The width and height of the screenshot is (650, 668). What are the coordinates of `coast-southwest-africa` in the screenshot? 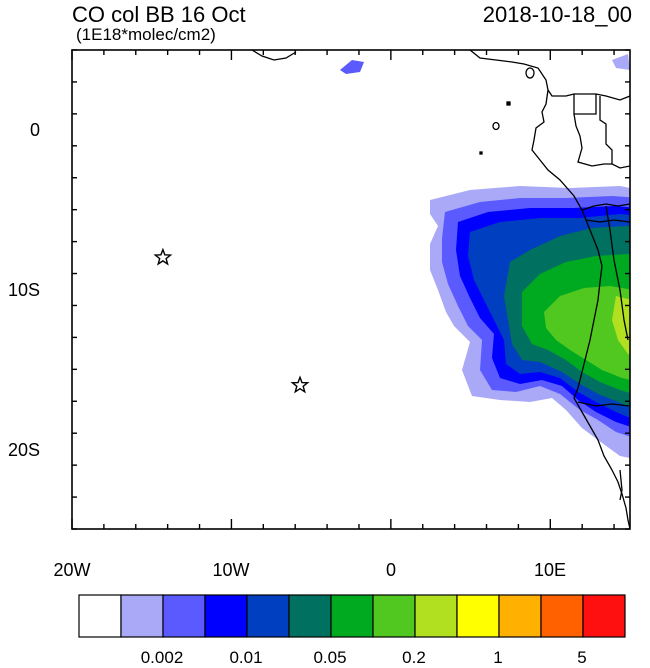 It's located at (580, 309).